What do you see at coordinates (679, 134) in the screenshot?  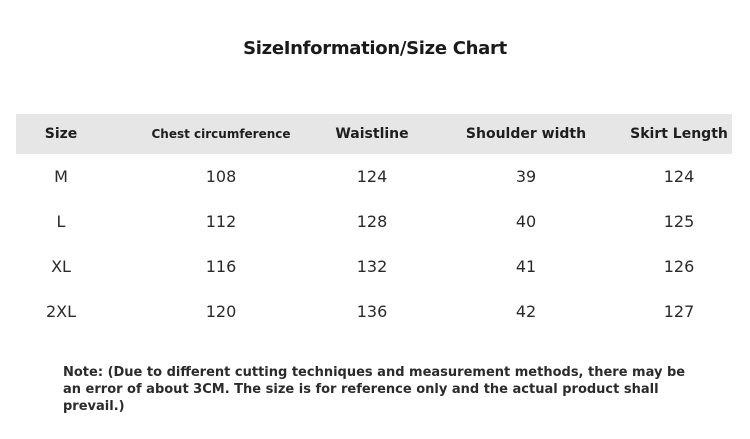 I see `header-skirt-length: Skirt Length` at bounding box center [679, 134].